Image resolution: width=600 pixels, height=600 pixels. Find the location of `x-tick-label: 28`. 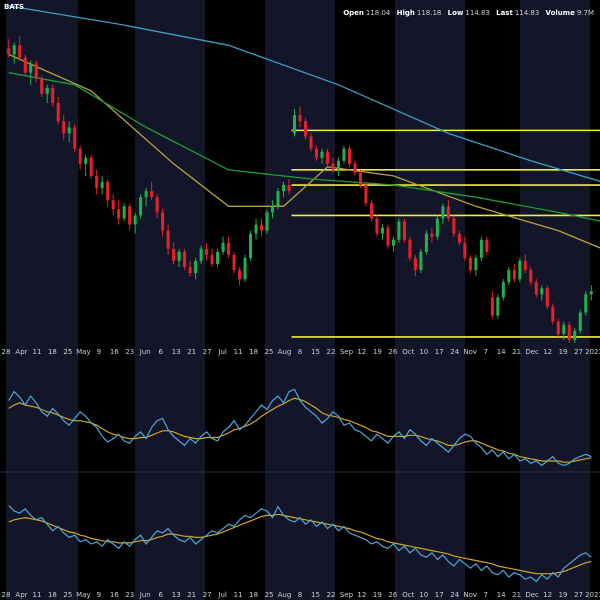

x-tick-label: 28 is located at coordinates (6, 595).